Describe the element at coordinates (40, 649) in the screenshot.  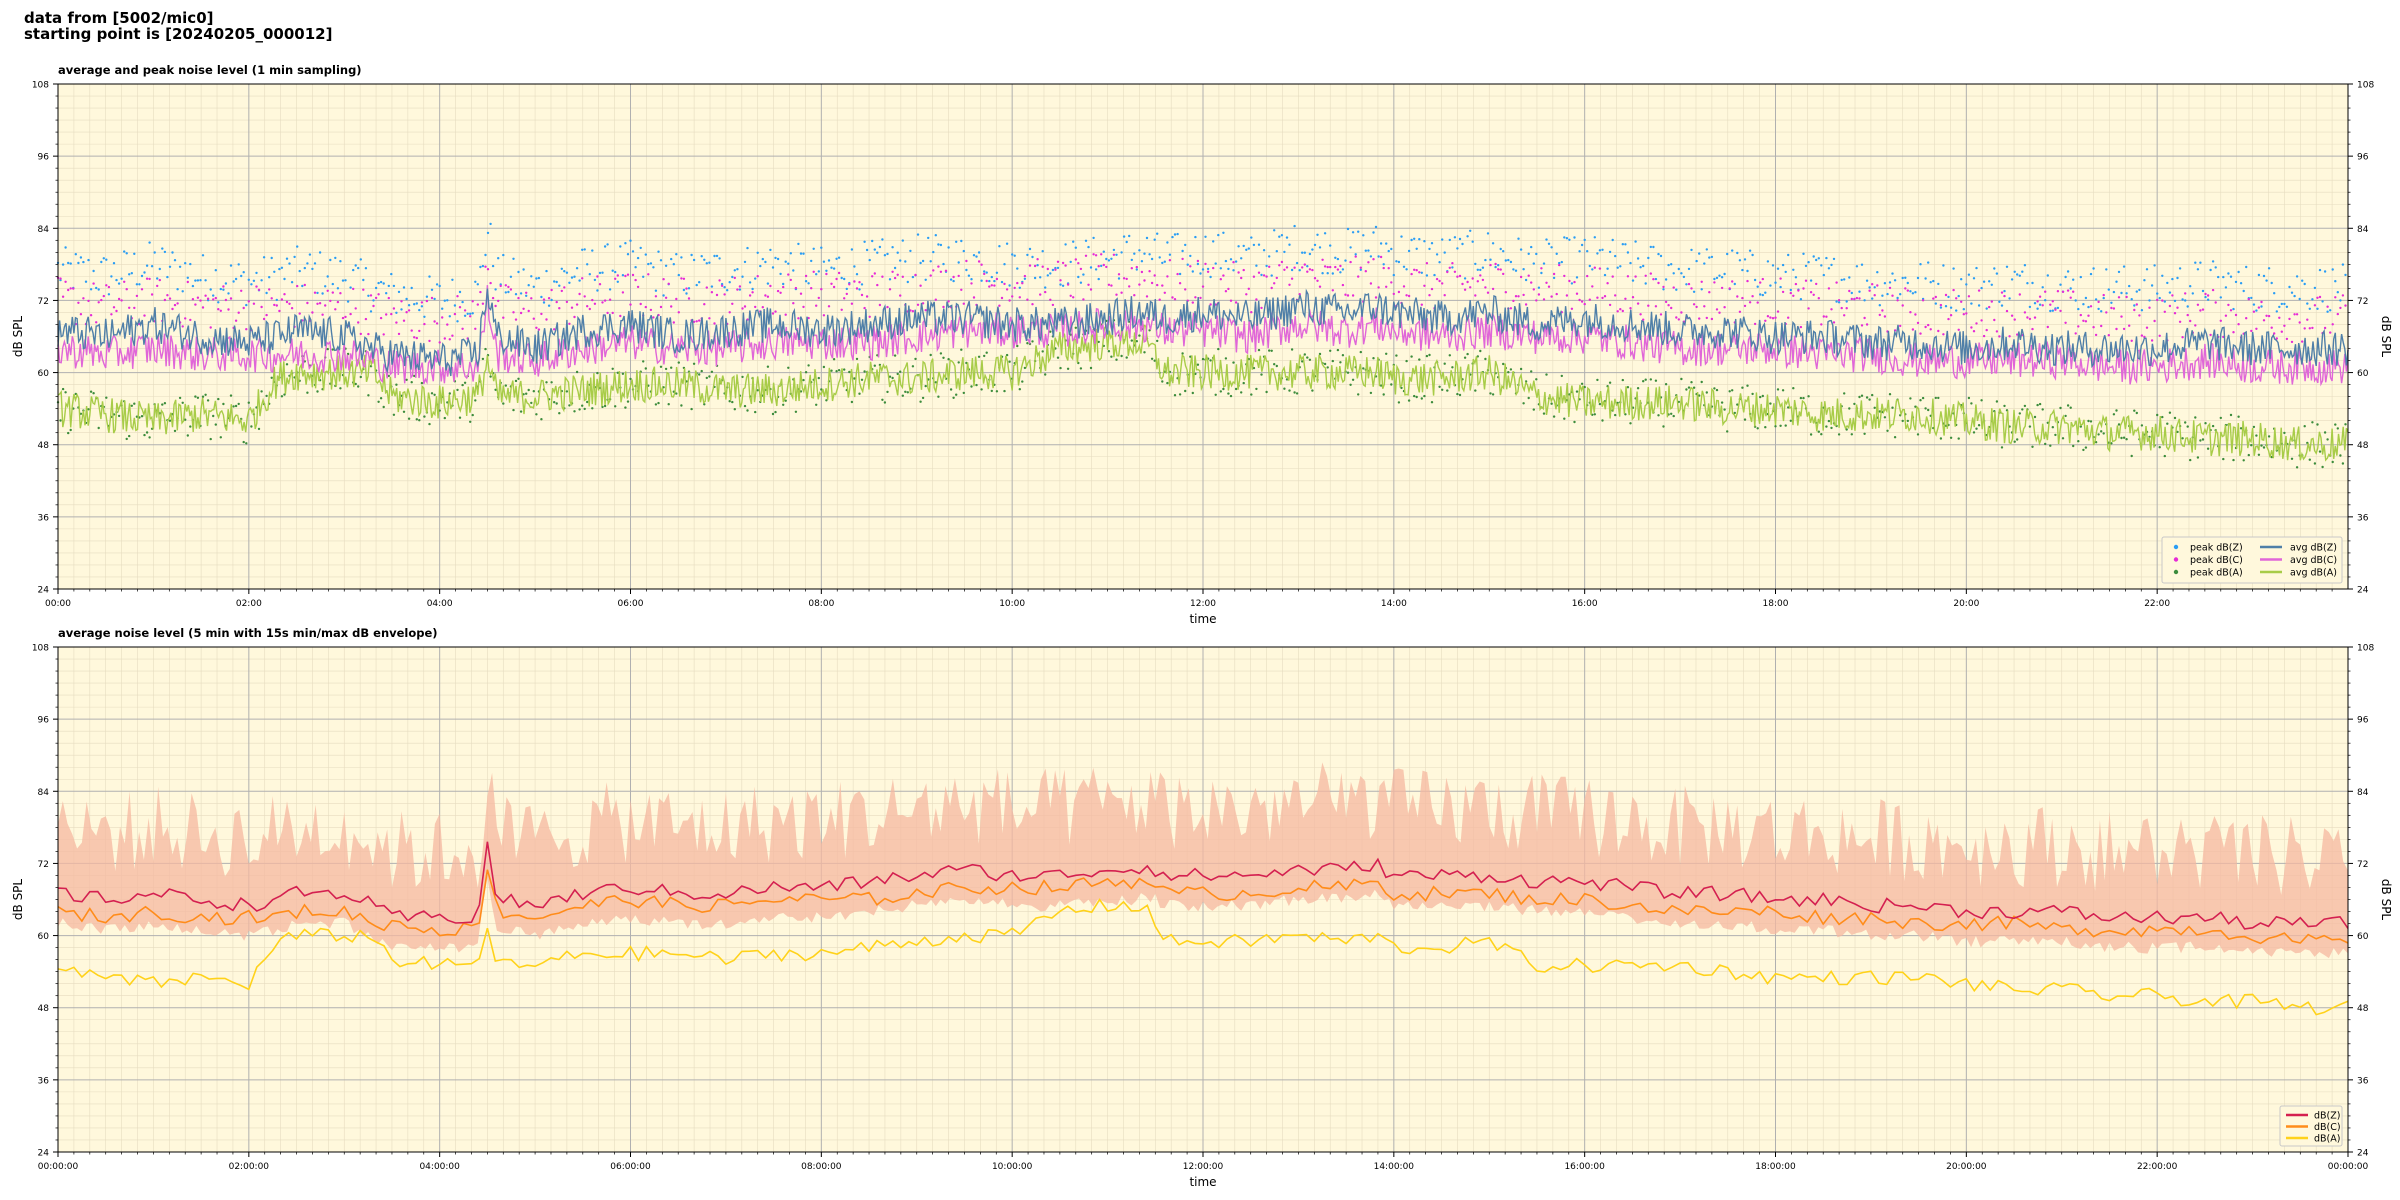
I see `y-tick-label-left: 108` at that location.